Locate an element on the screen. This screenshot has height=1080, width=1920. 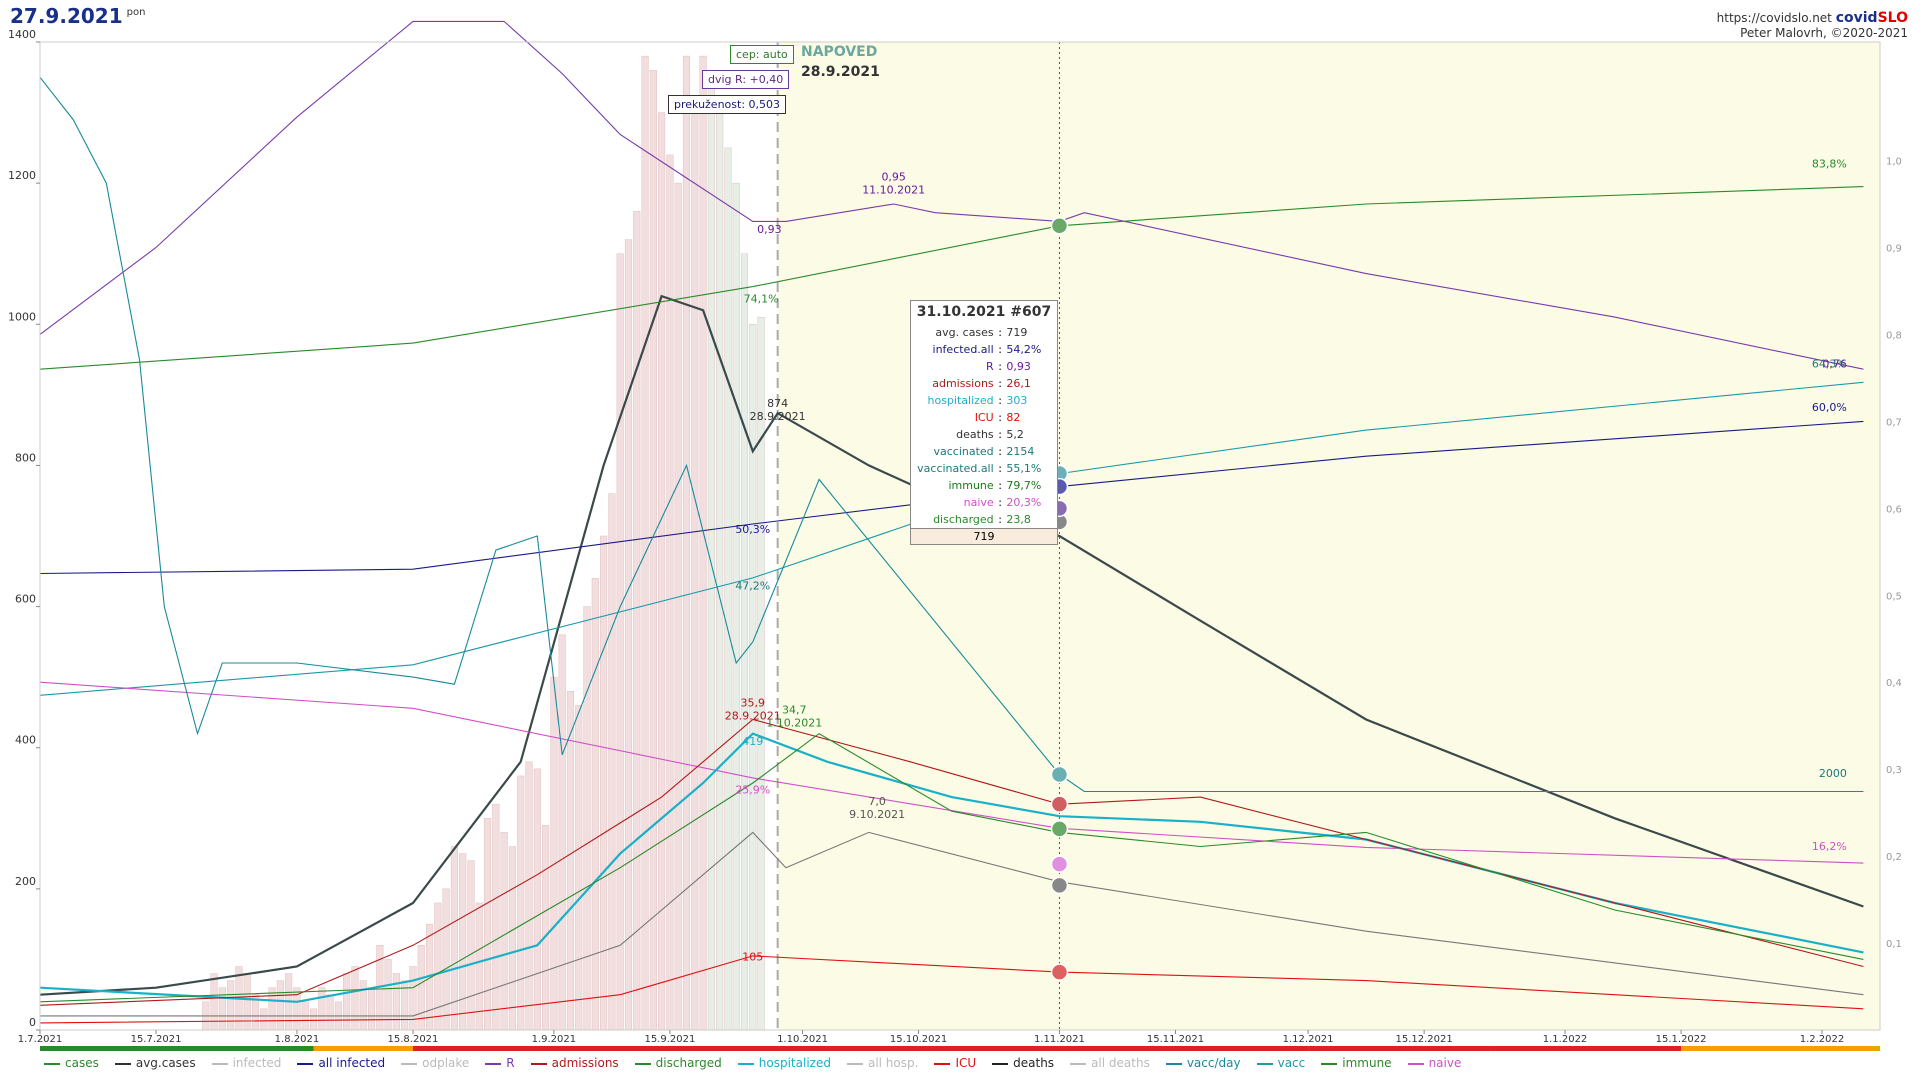
x-tick-label: 15.11.2021 is located at coordinates (1175, 1039).